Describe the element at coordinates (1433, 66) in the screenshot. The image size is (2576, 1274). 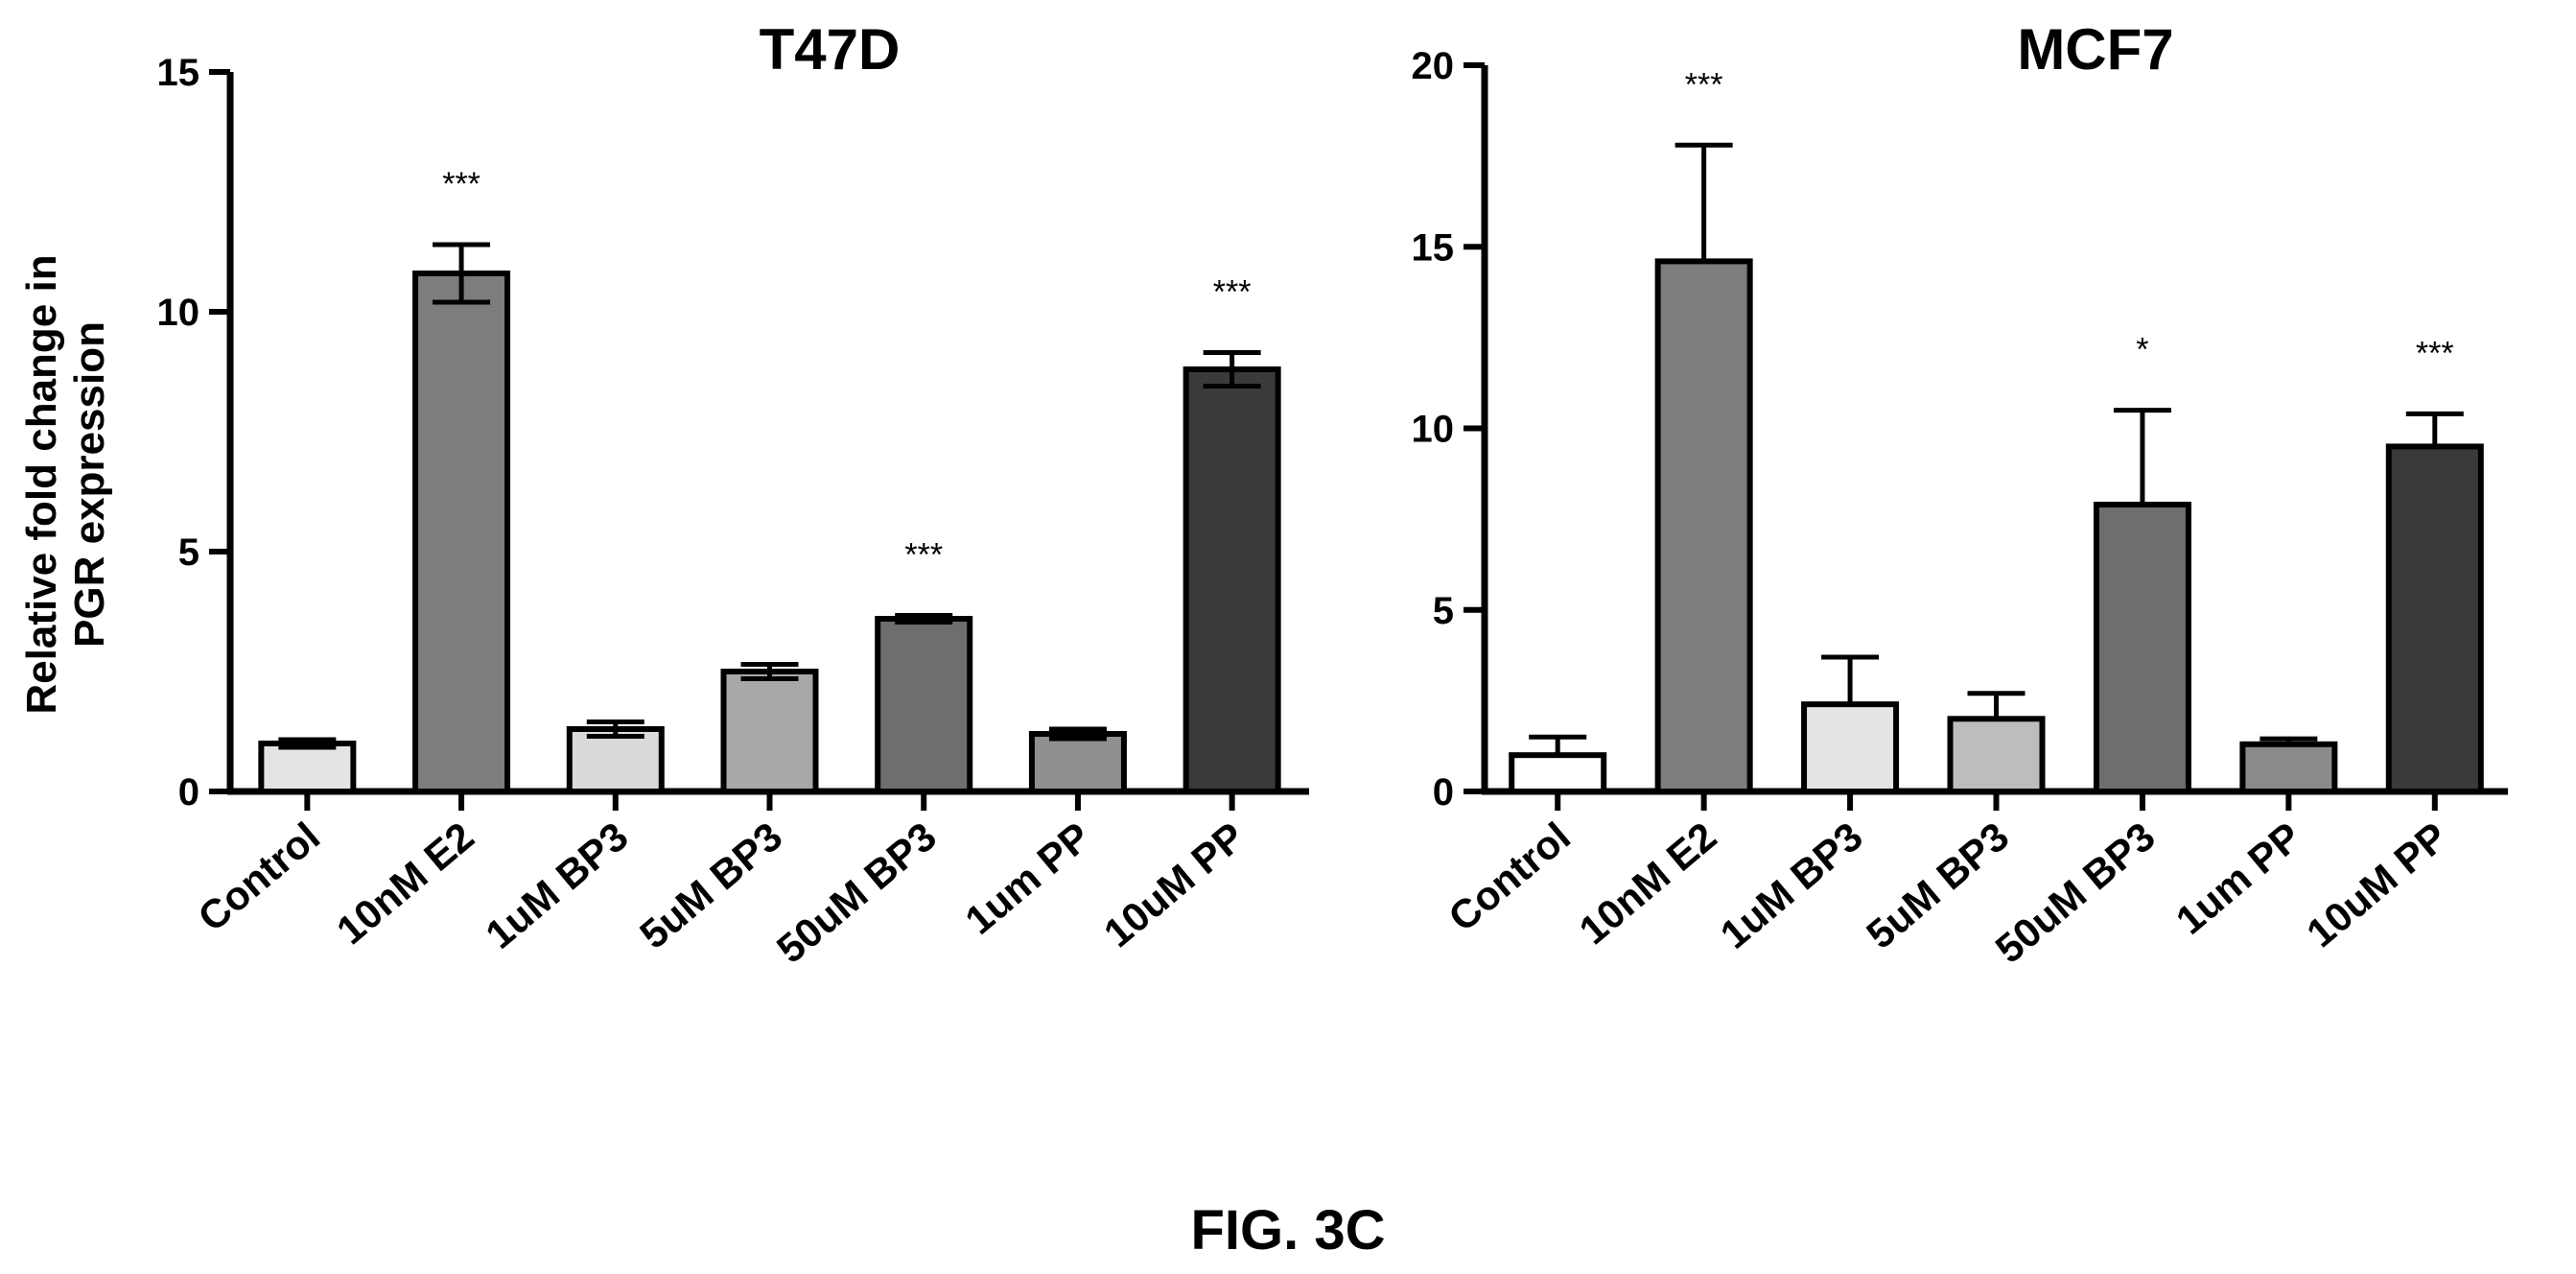
I see `y-tick-label: 20` at that location.